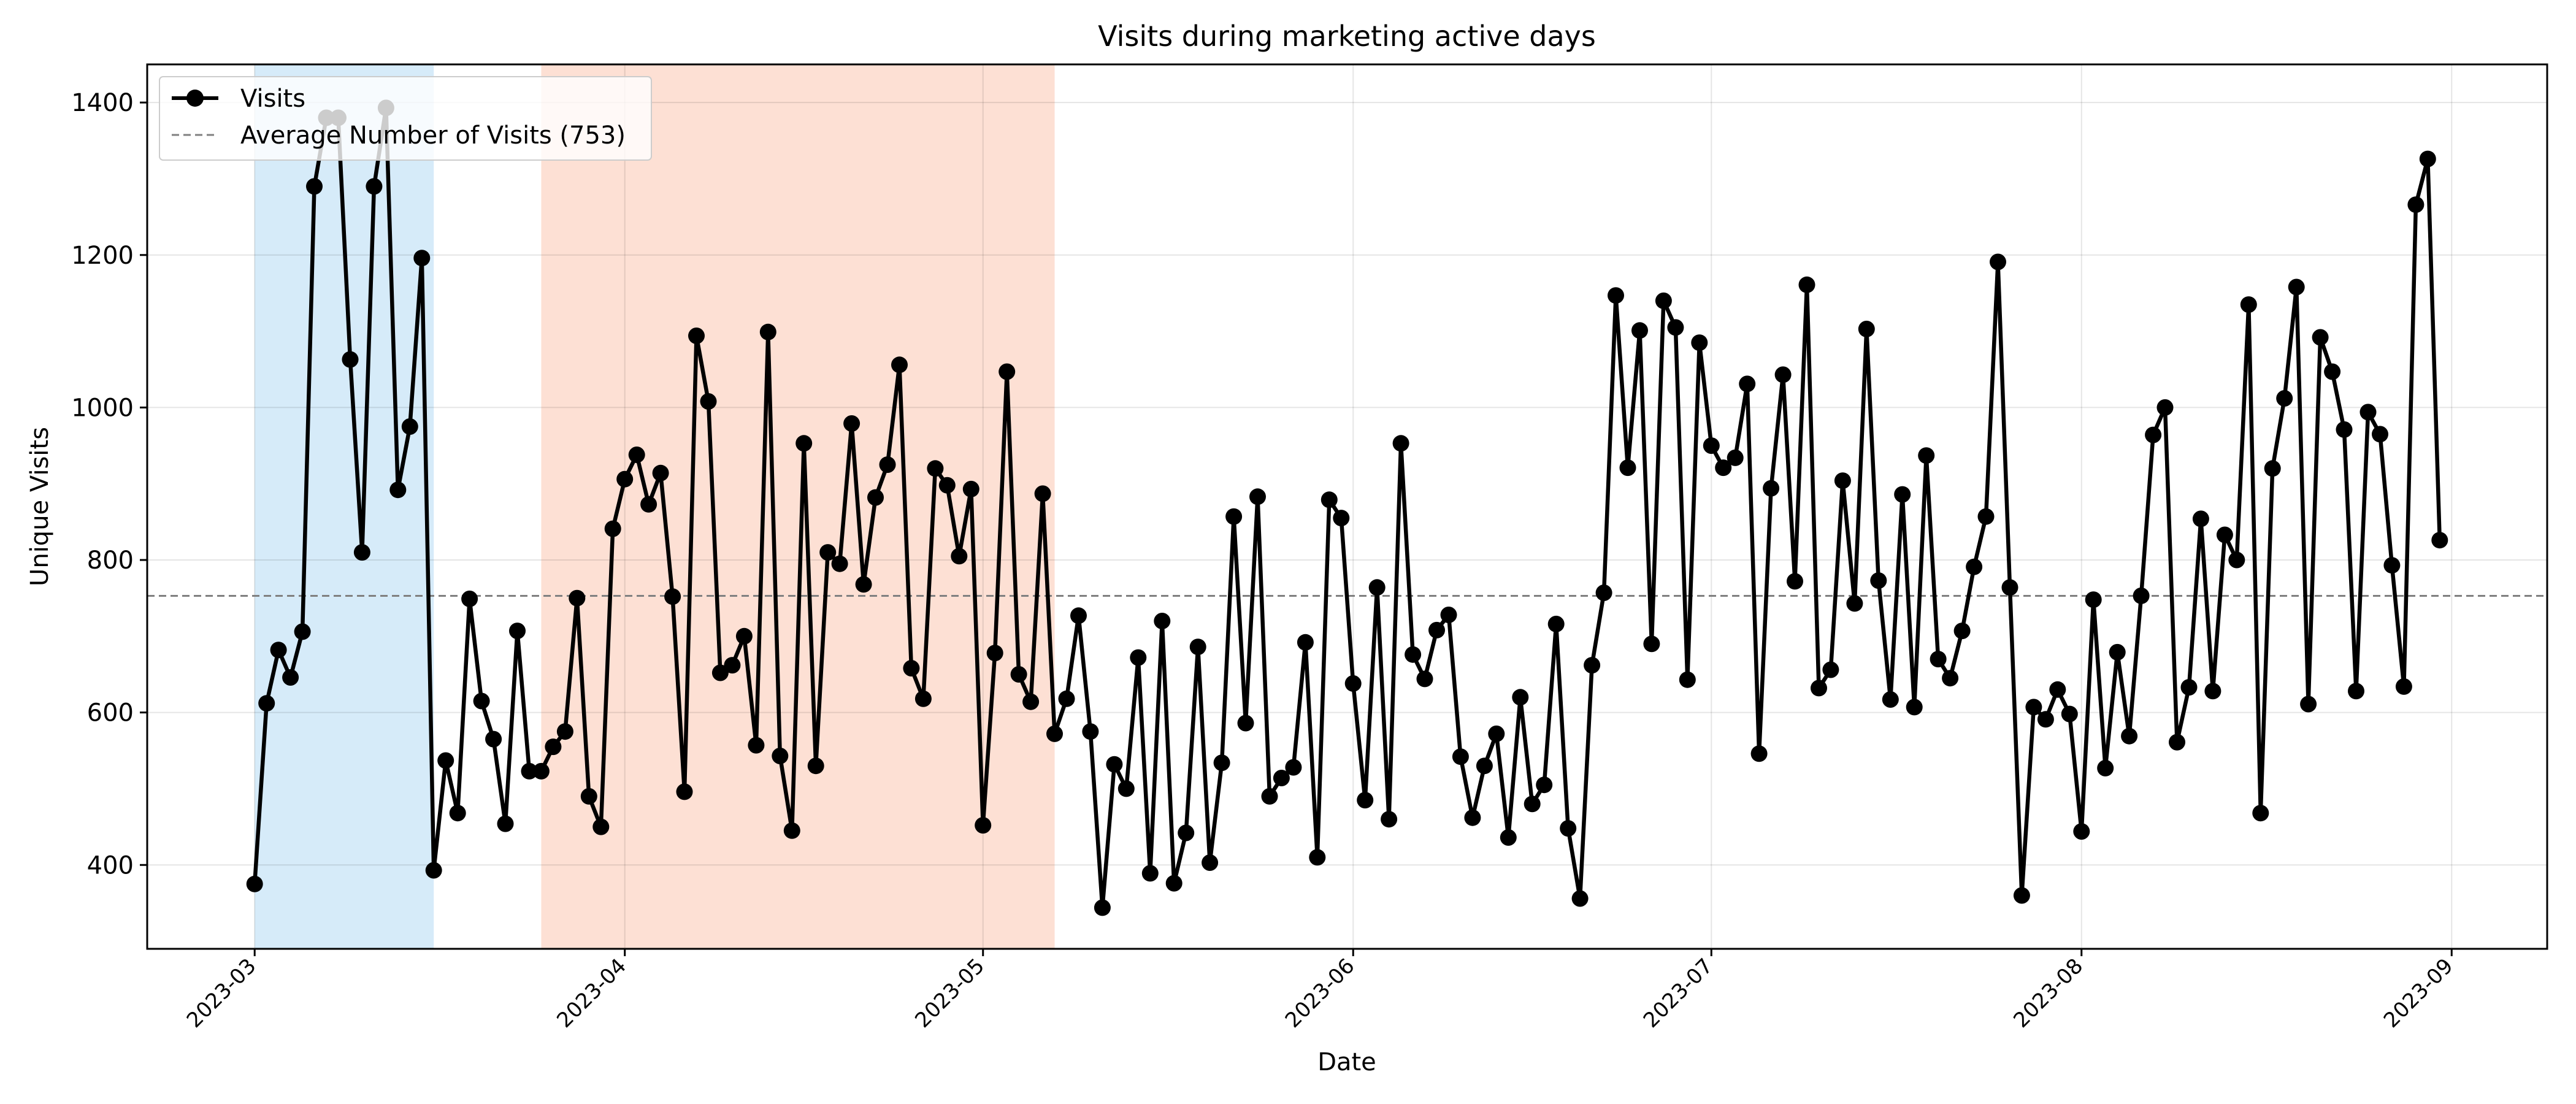 This screenshot has height=1104, width=2576. I want to click on legend-average-label: Average Number of Visits (753), so click(433, 135).